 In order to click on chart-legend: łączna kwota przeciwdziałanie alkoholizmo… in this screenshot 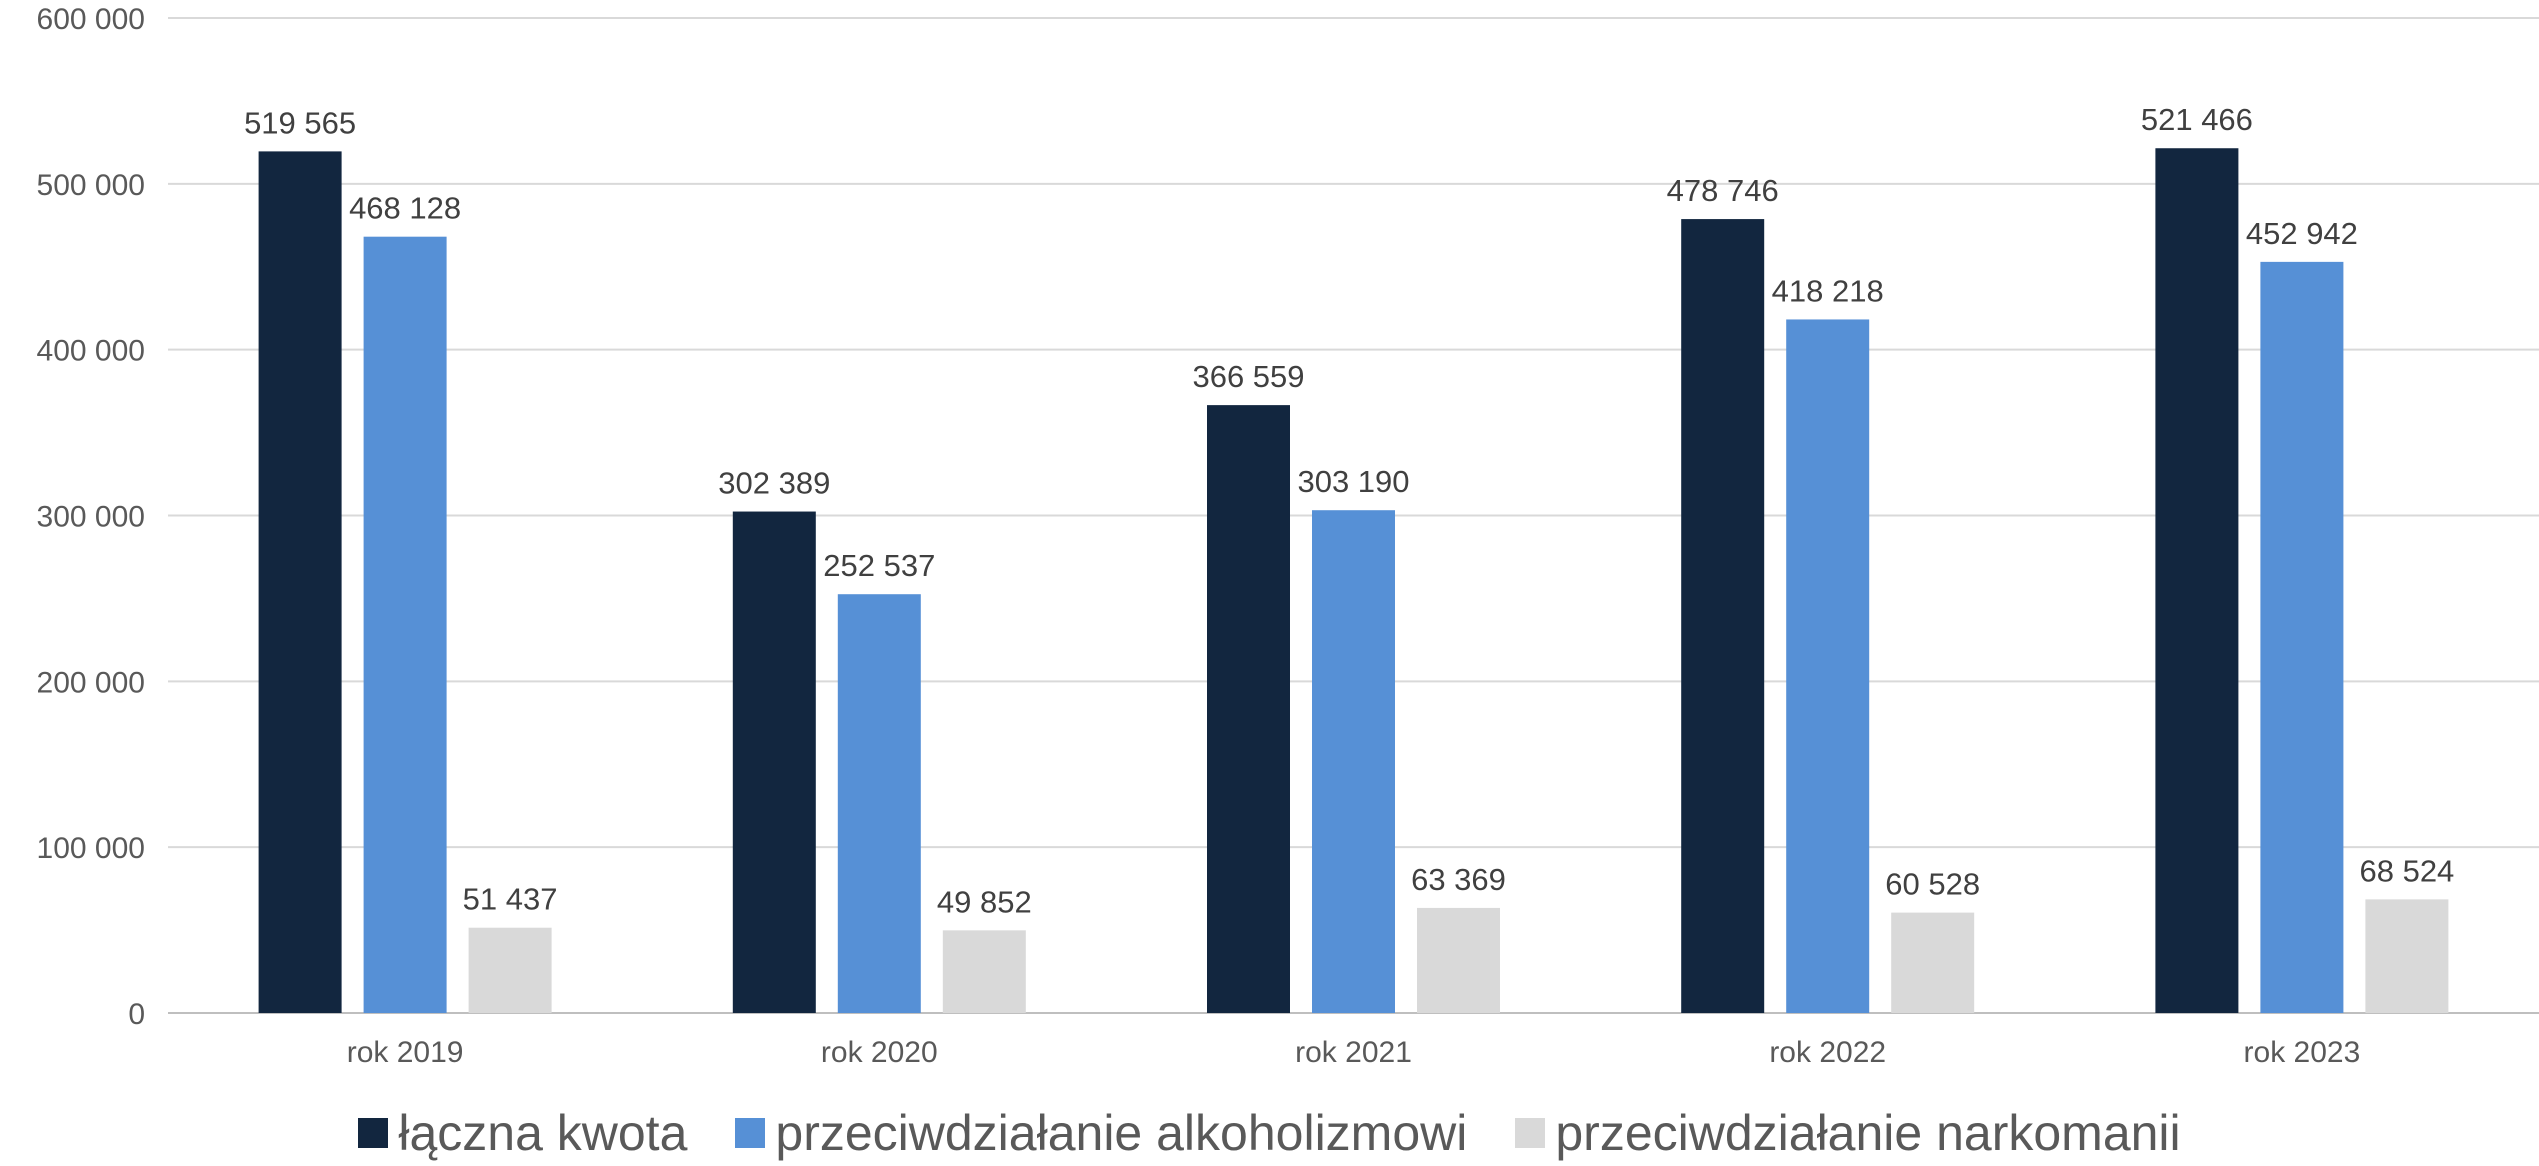, I will do `click(1269, 1133)`.